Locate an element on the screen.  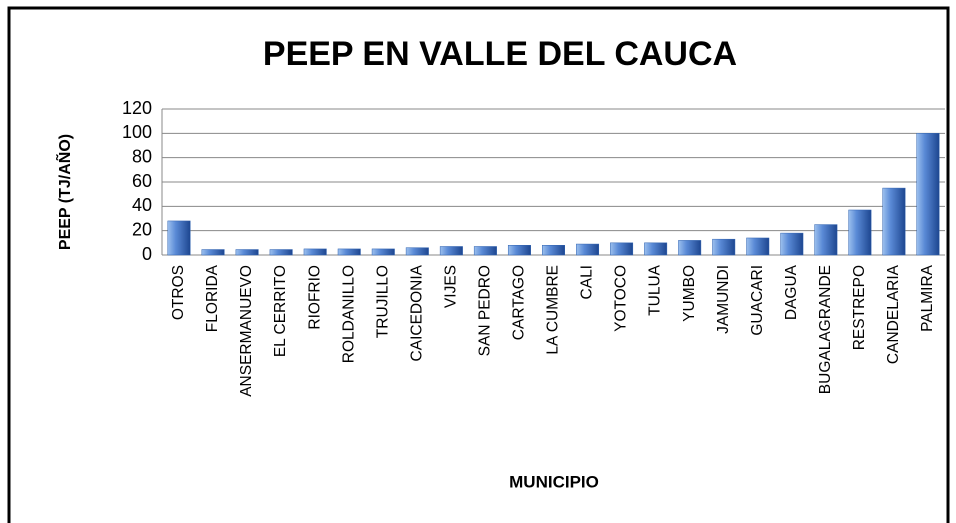
x-tick-label: TULUA is located at coordinates (655, 289).